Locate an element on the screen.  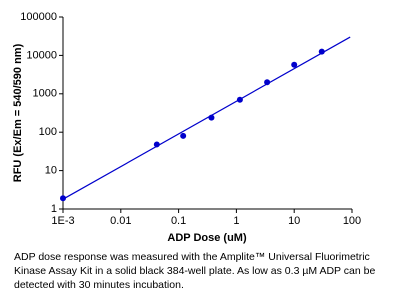
x-axis-title: ADP Dose (uM) is located at coordinates (207, 238).